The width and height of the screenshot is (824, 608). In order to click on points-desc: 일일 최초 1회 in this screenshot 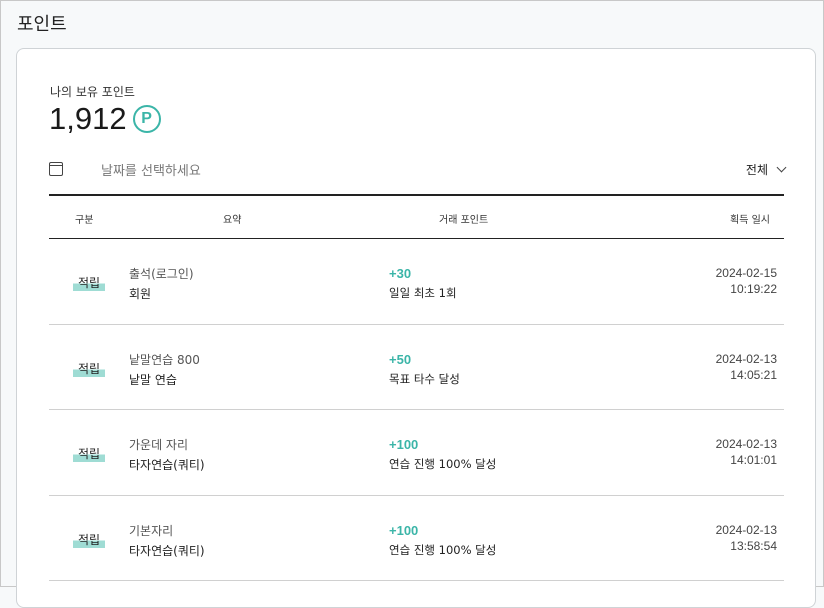, I will do `click(423, 293)`.